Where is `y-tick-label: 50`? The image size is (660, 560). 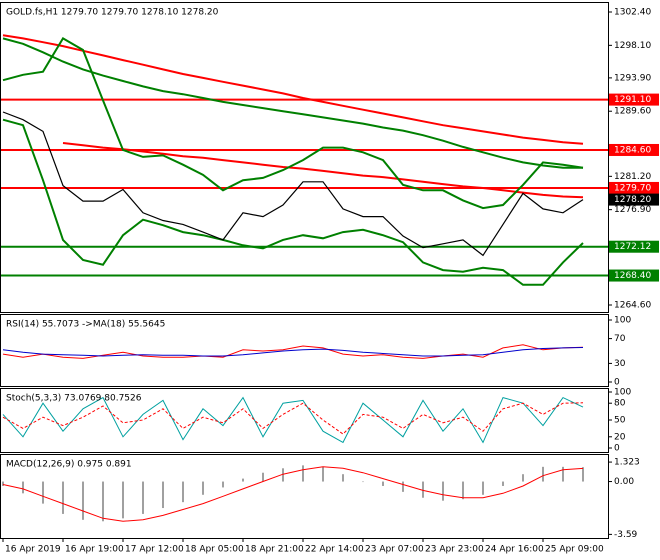
y-tick-label: 50 is located at coordinates (620, 421).